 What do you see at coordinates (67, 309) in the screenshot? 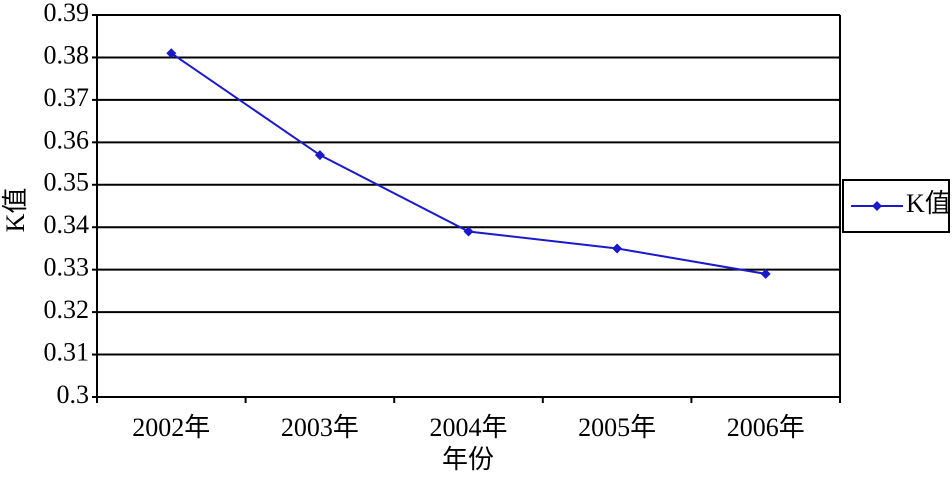
I see `y-tick-label: 0.32` at bounding box center [67, 309].